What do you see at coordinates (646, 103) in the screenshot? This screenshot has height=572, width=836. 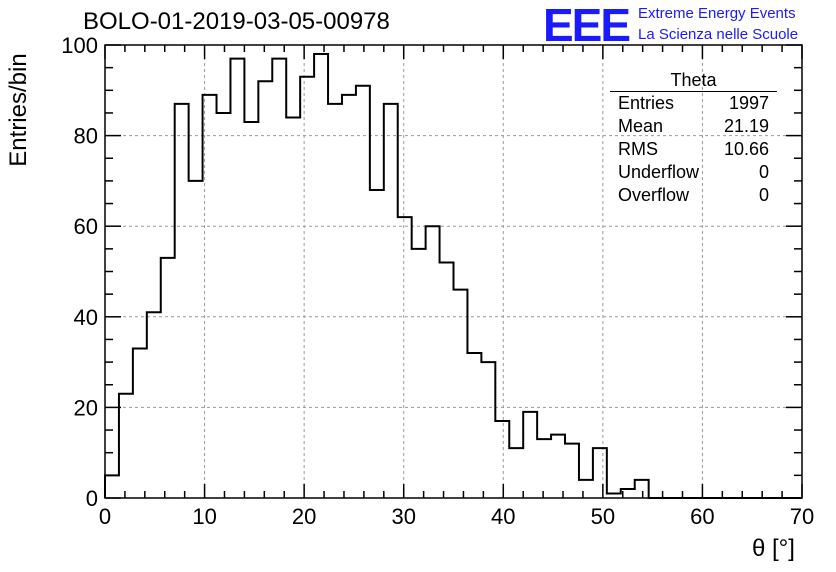 I see `stats-label: Entries` at bounding box center [646, 103].